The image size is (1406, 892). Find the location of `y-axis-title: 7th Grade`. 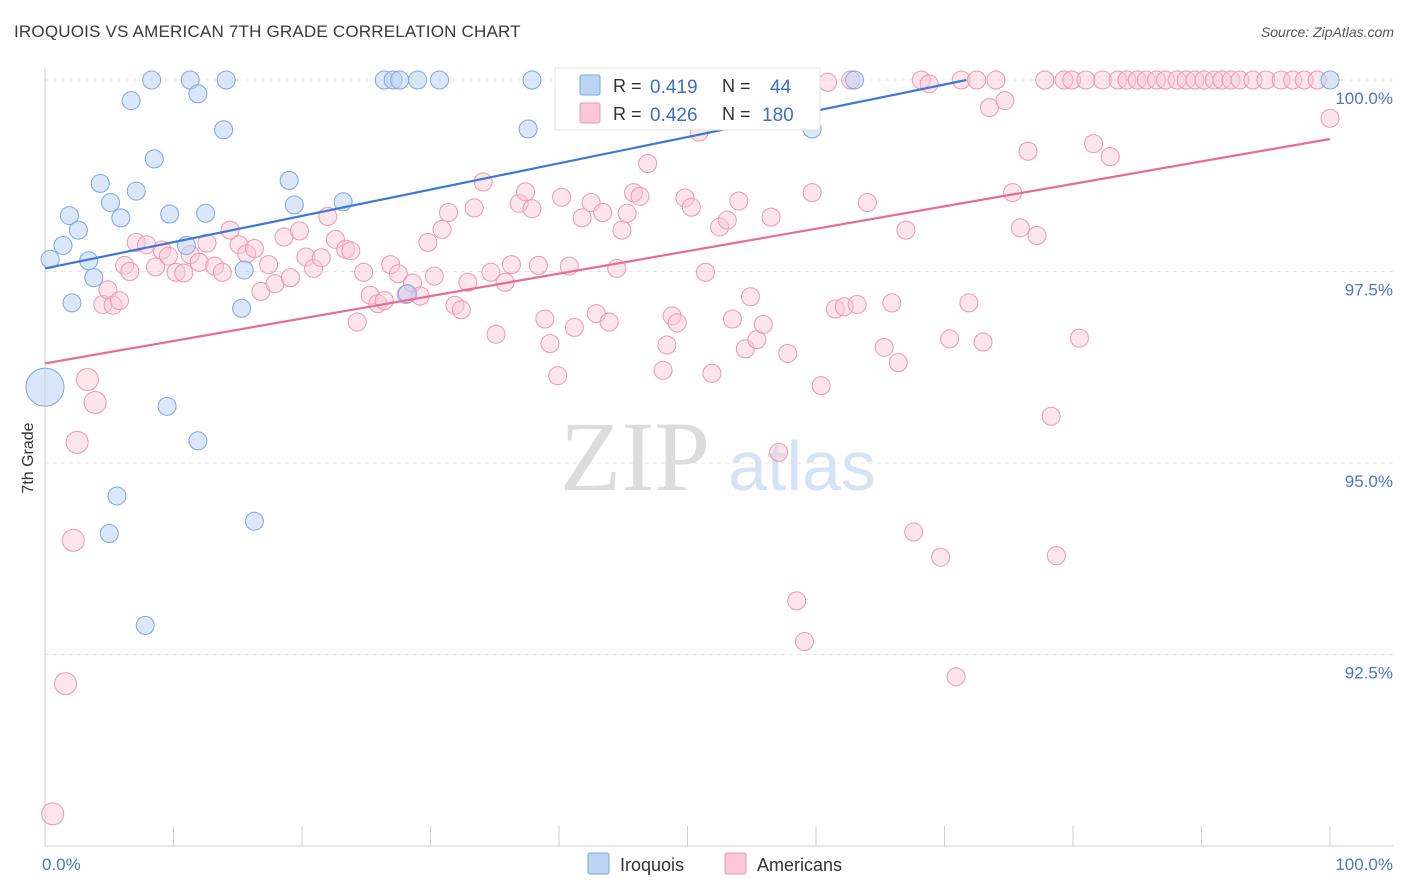

y-axis-title: 7th Grade is located at coordinates (28, 457).